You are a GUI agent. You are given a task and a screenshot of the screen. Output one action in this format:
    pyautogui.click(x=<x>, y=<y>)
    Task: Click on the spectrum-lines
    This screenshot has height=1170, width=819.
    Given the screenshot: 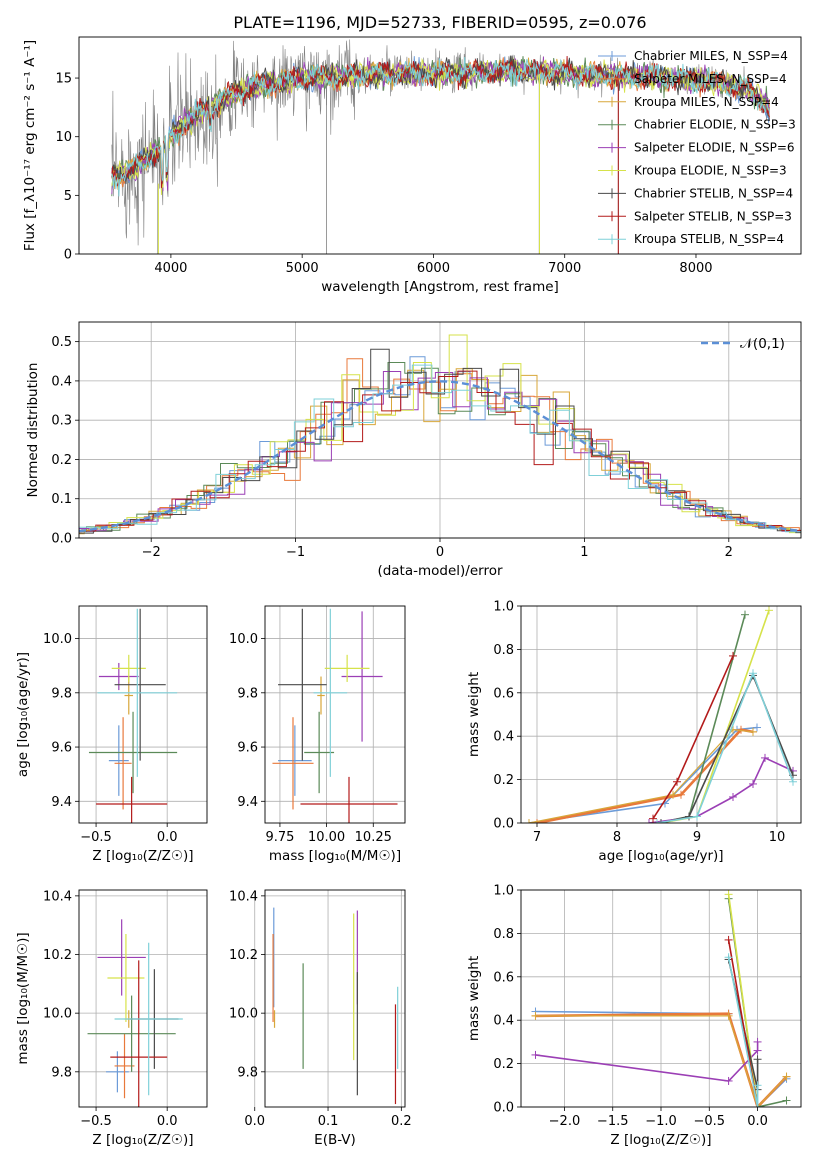 What is the action you would take?
    pyautogui.click(x=440, y=146)
    